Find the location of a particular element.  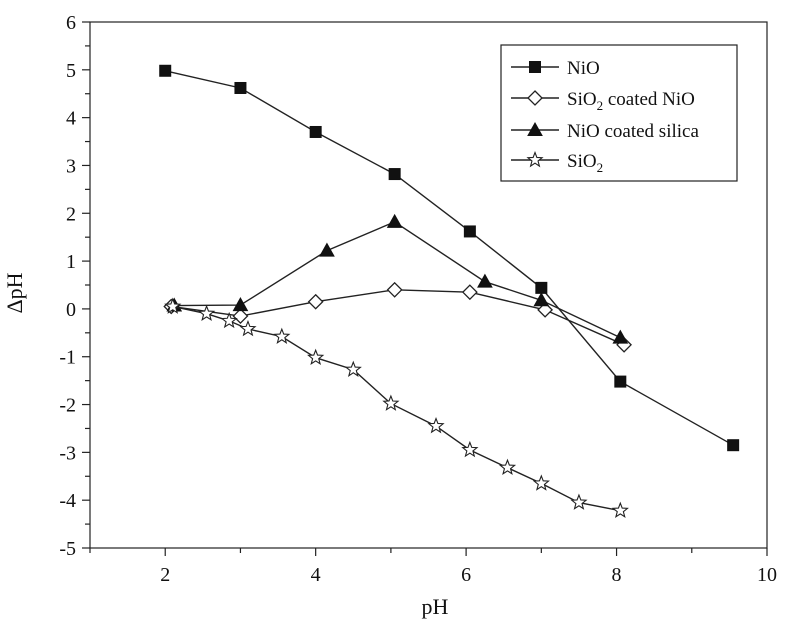

legend-label: SiO2 coated NiO is located at coordinates (631, 101).